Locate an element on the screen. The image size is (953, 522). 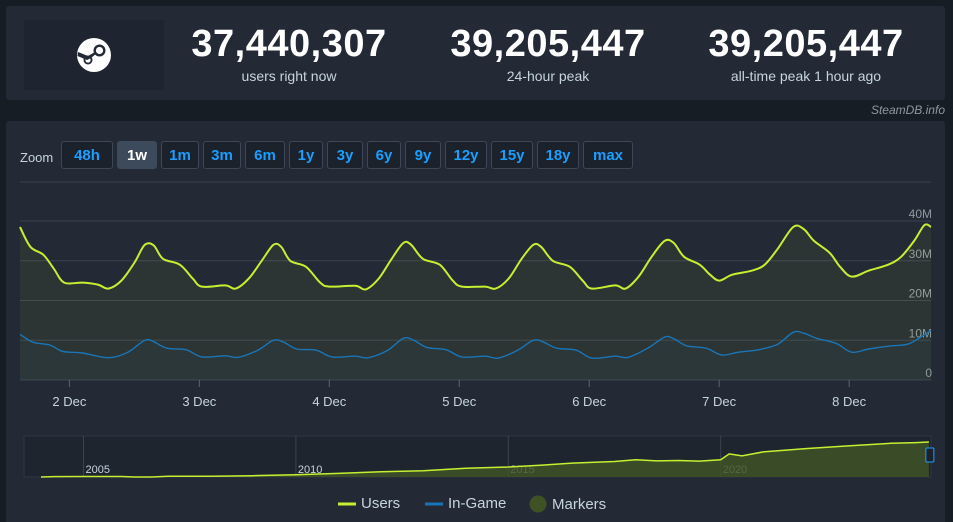
stat-all-time-peak: 39,205,447 all-time peak 1 hour ago is located at coordinates (806, 54).